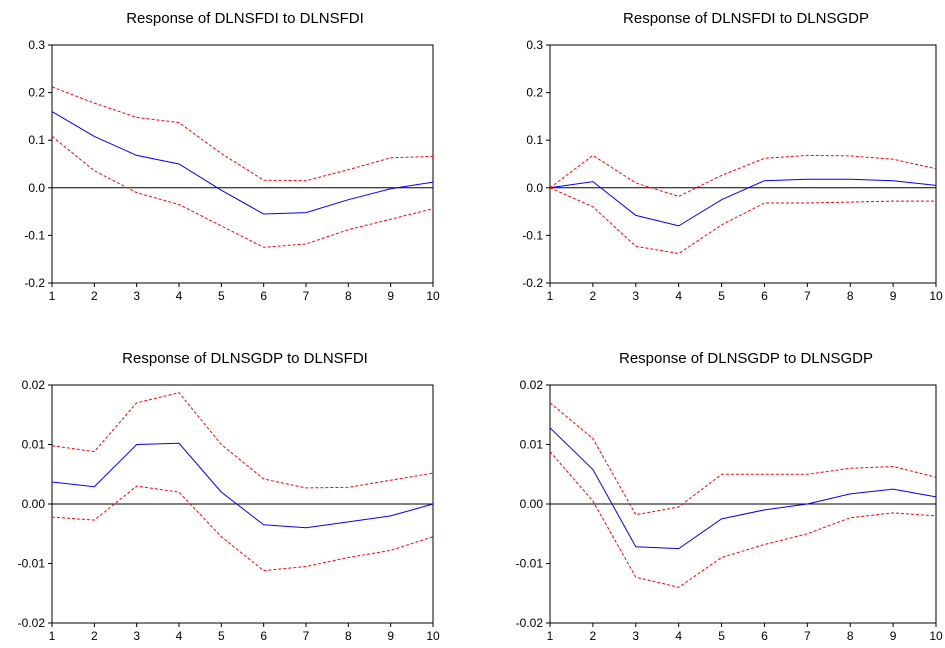  Describe the element at coordinates (721, 296) in the screenshot. I see `chart-1-xtick-label: 5` at that location.